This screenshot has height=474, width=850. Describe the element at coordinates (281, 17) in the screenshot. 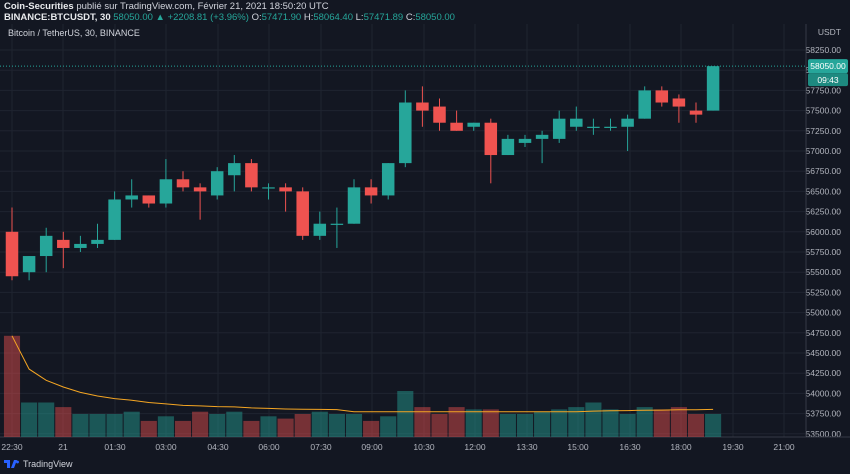

I see `open-value: 57471.90` at that location.